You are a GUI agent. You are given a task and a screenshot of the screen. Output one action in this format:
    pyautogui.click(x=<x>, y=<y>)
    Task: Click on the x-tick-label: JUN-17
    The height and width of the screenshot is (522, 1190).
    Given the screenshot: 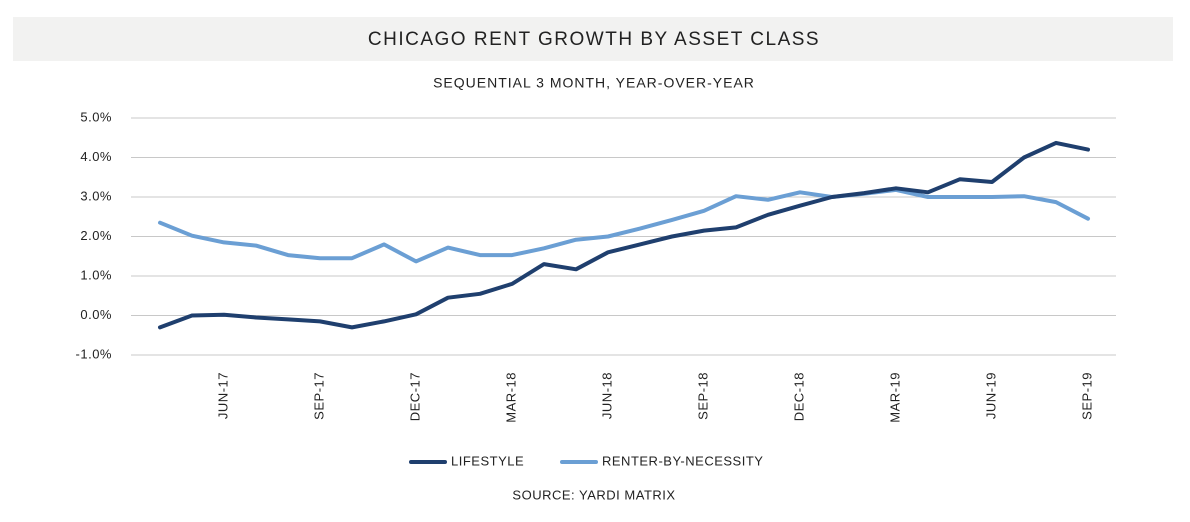 What is the action you would take?
    pyautogui.click(x=222, y=395)
    